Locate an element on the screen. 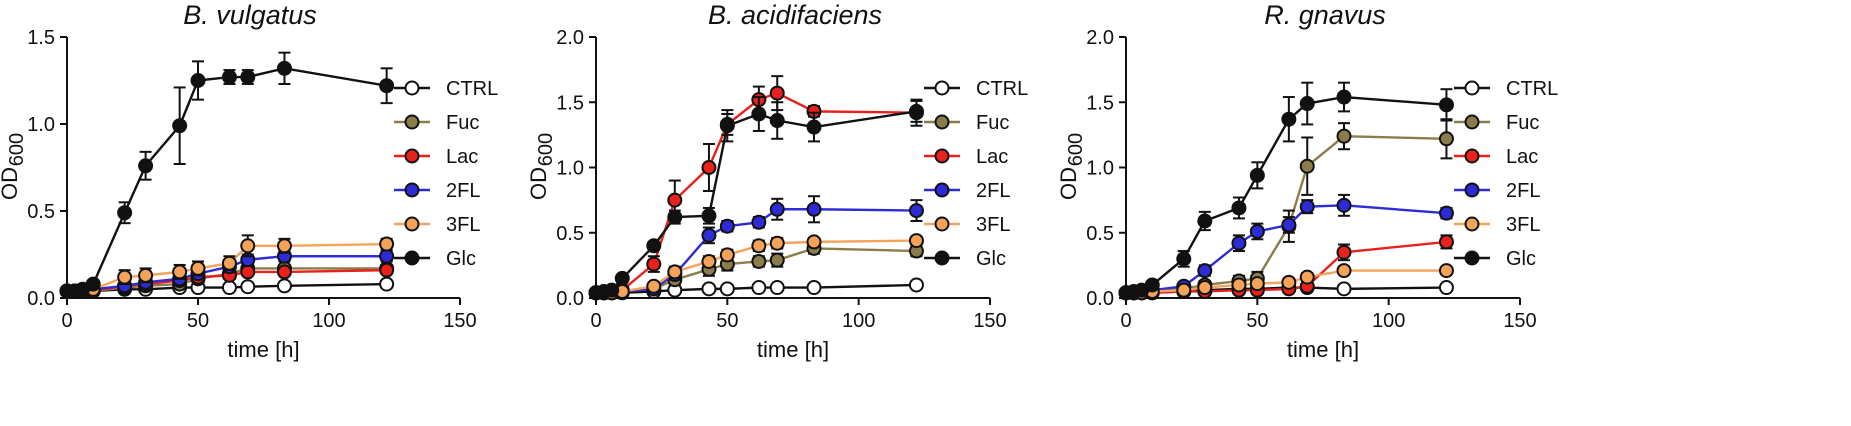 This screenshot has width=1851, height=426. data-point-lac is located at coordinates (654, 264).